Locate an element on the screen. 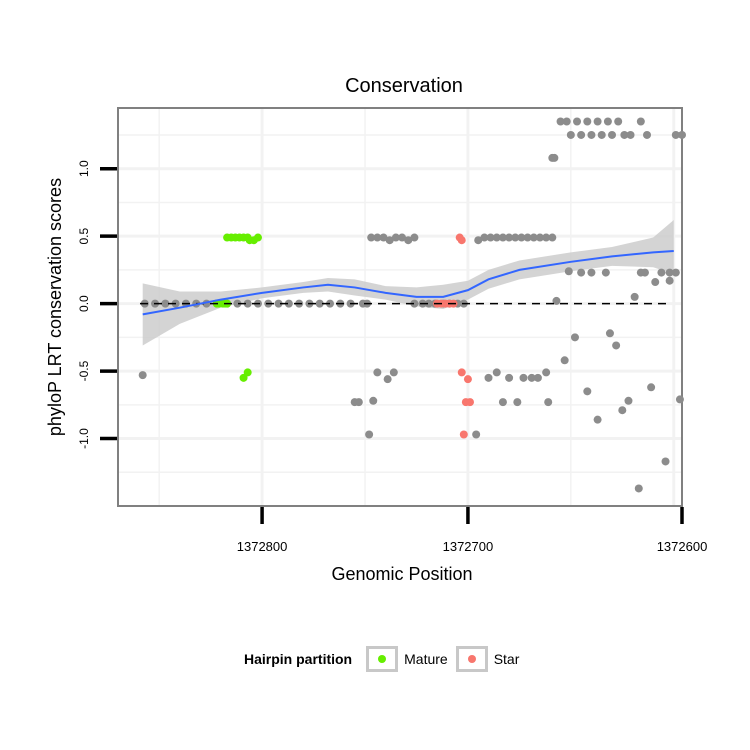 This screenshot has height=750, width=750. legend-key-mature is located at coordinates (382, 659).